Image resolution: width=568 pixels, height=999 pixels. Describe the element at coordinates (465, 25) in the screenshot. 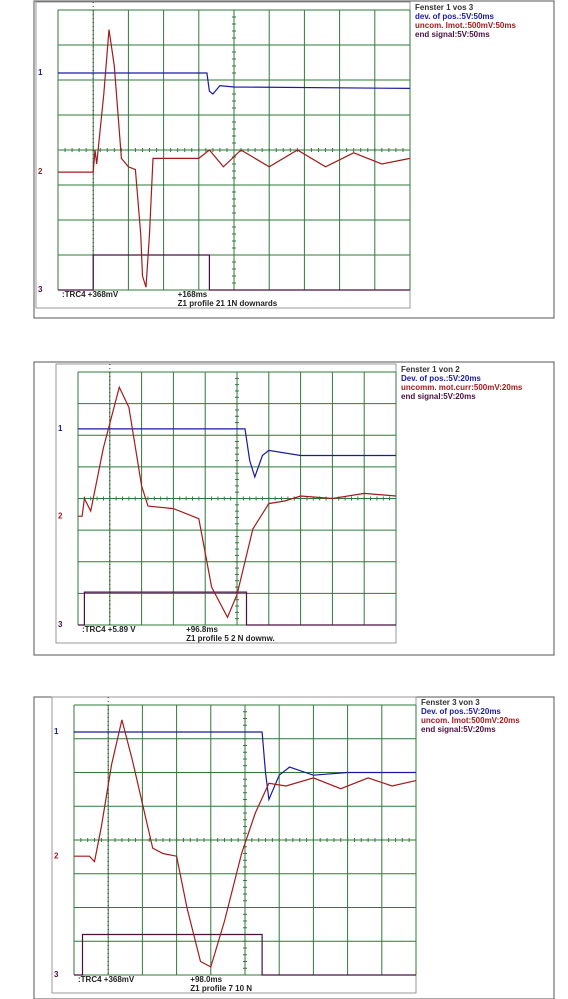

I see `legend-entry: uncom. Imot.:500mV:50ms` at that location.